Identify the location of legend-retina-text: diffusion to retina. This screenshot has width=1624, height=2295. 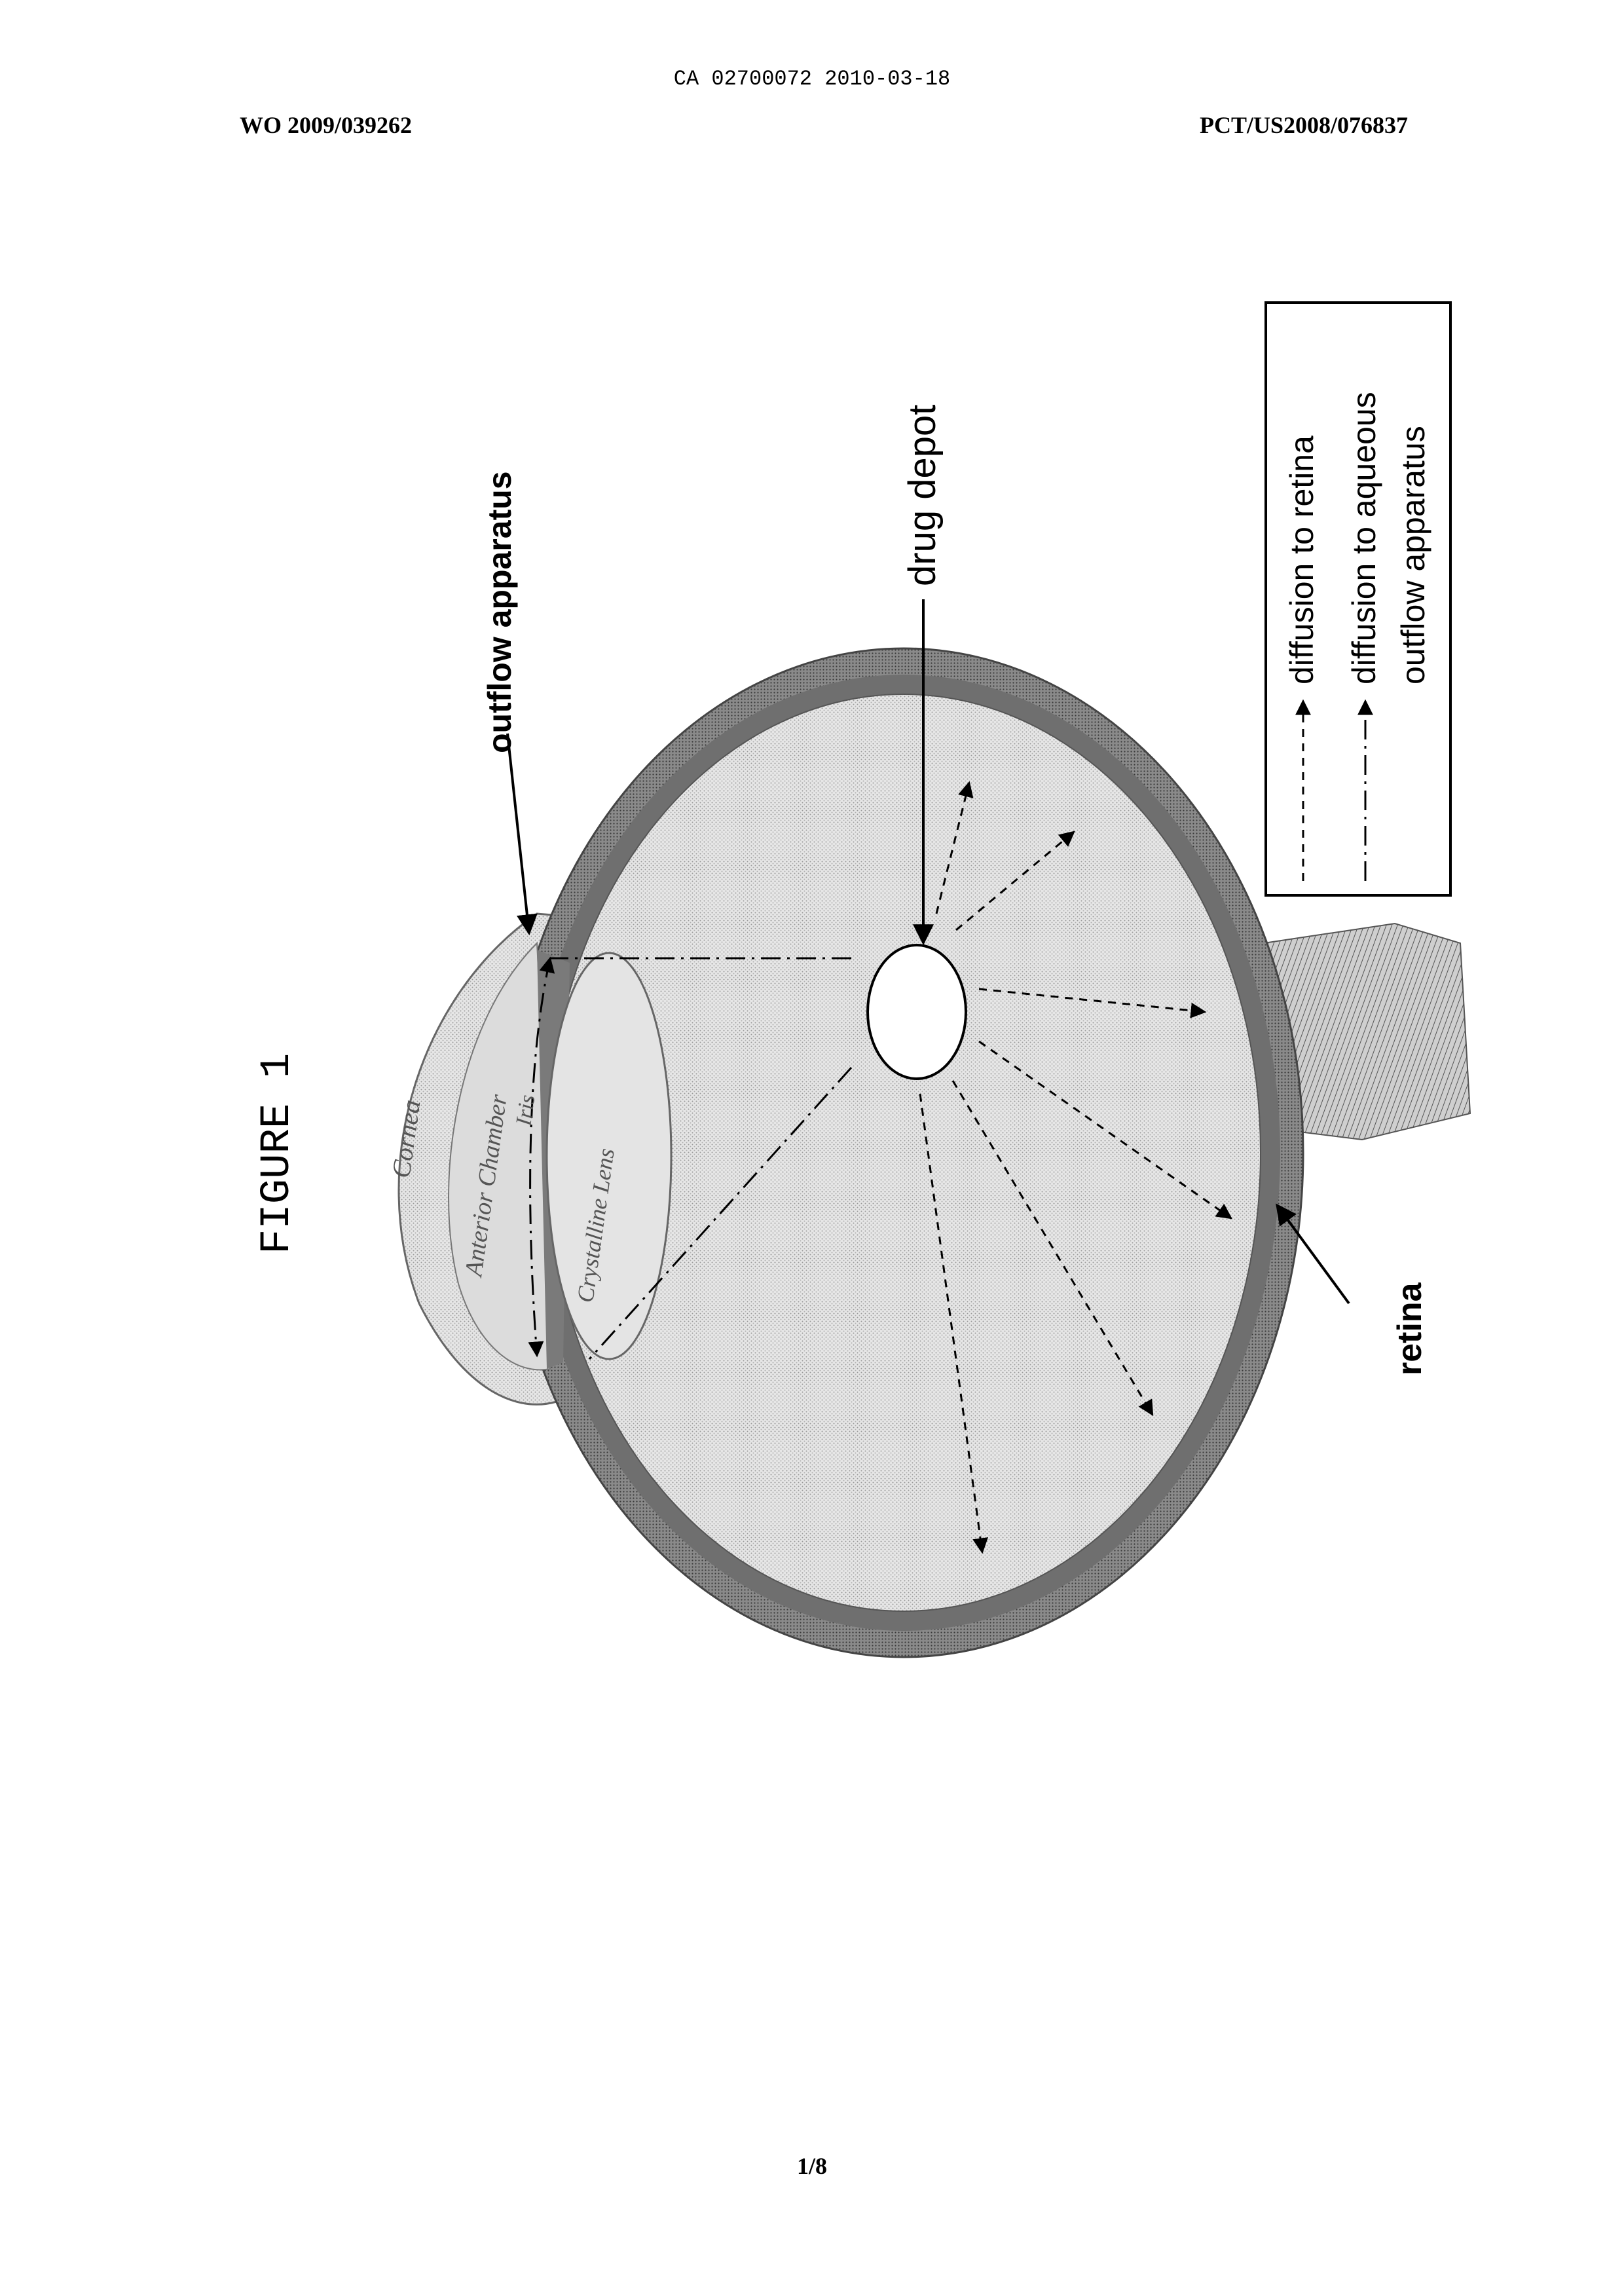
(1301, 560).